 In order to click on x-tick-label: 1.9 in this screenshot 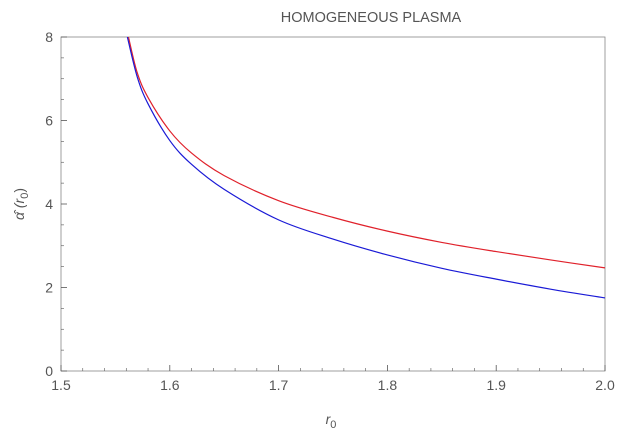, I will do `click(496, 385)`.